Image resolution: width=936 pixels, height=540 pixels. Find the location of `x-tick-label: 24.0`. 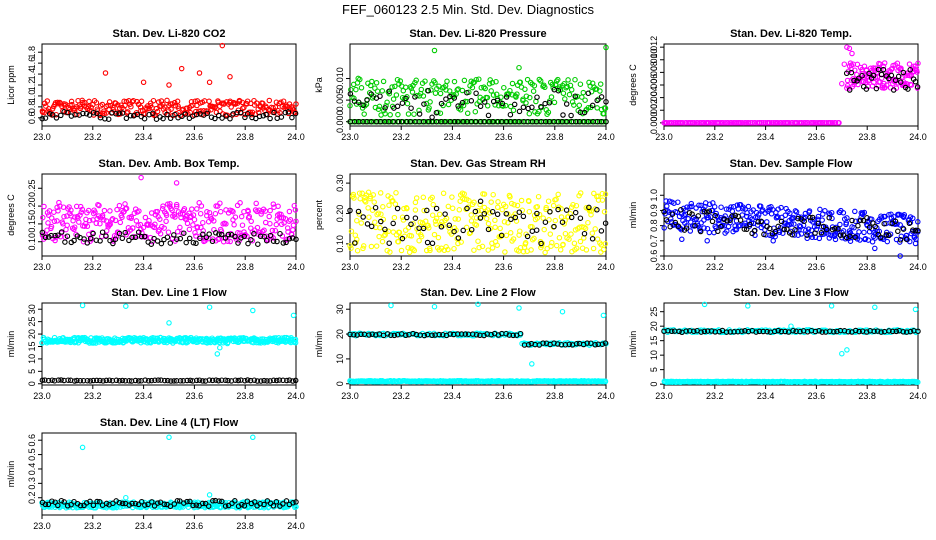

x-tick-label: 24.0 is located at coordinates (606, 137).